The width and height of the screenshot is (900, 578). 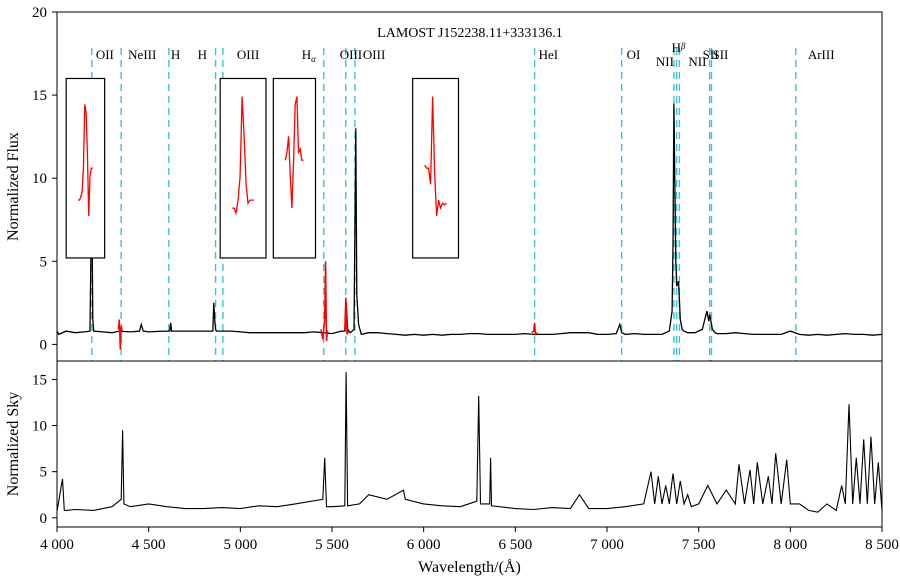 What do you see at coordinates (515, 545) in the screenshot?
I see `x-tick-label: 6 500` at bounding box center [515, 545].